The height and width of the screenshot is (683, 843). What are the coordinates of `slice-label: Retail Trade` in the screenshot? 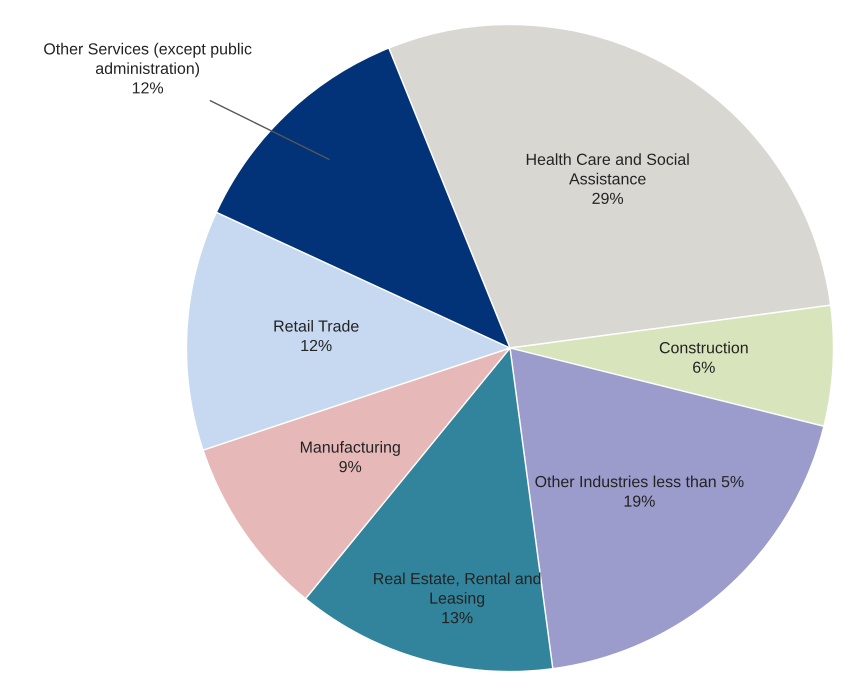 It's located at (316, 326).